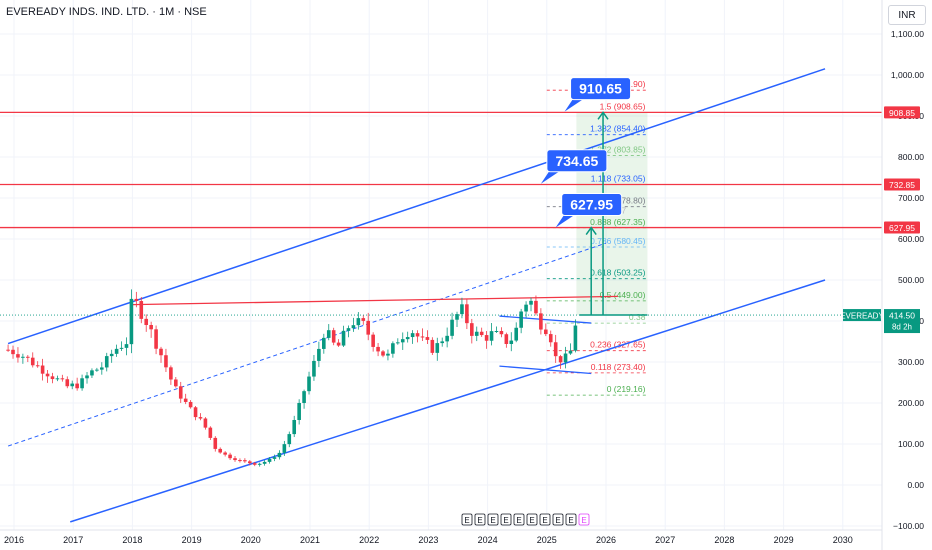 The width and height of the screenshot is (932, 550). Describe the element at coordinates (902, 321) in the screenshot. I see `last-price-bg` at that location.